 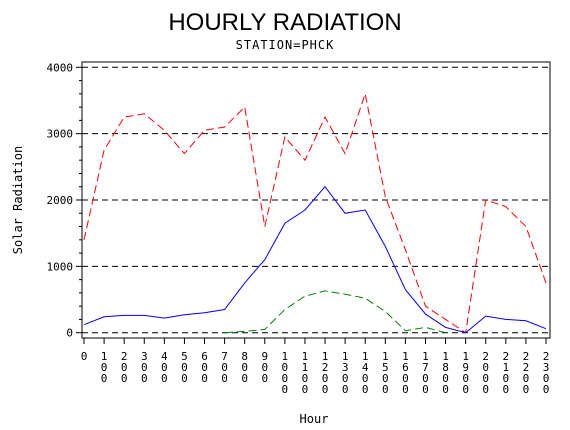 I want to click on y-axis-label: Solar Radiation, so click(x=18, y=200).